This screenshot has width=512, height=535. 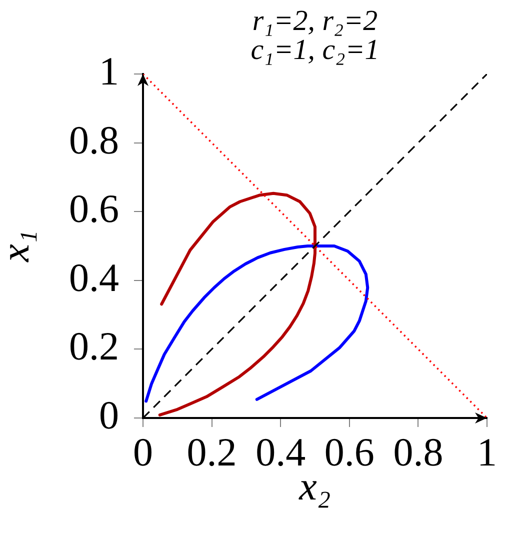 I want to click on y-tick-label: 0.2, so click(x=94, y=346).